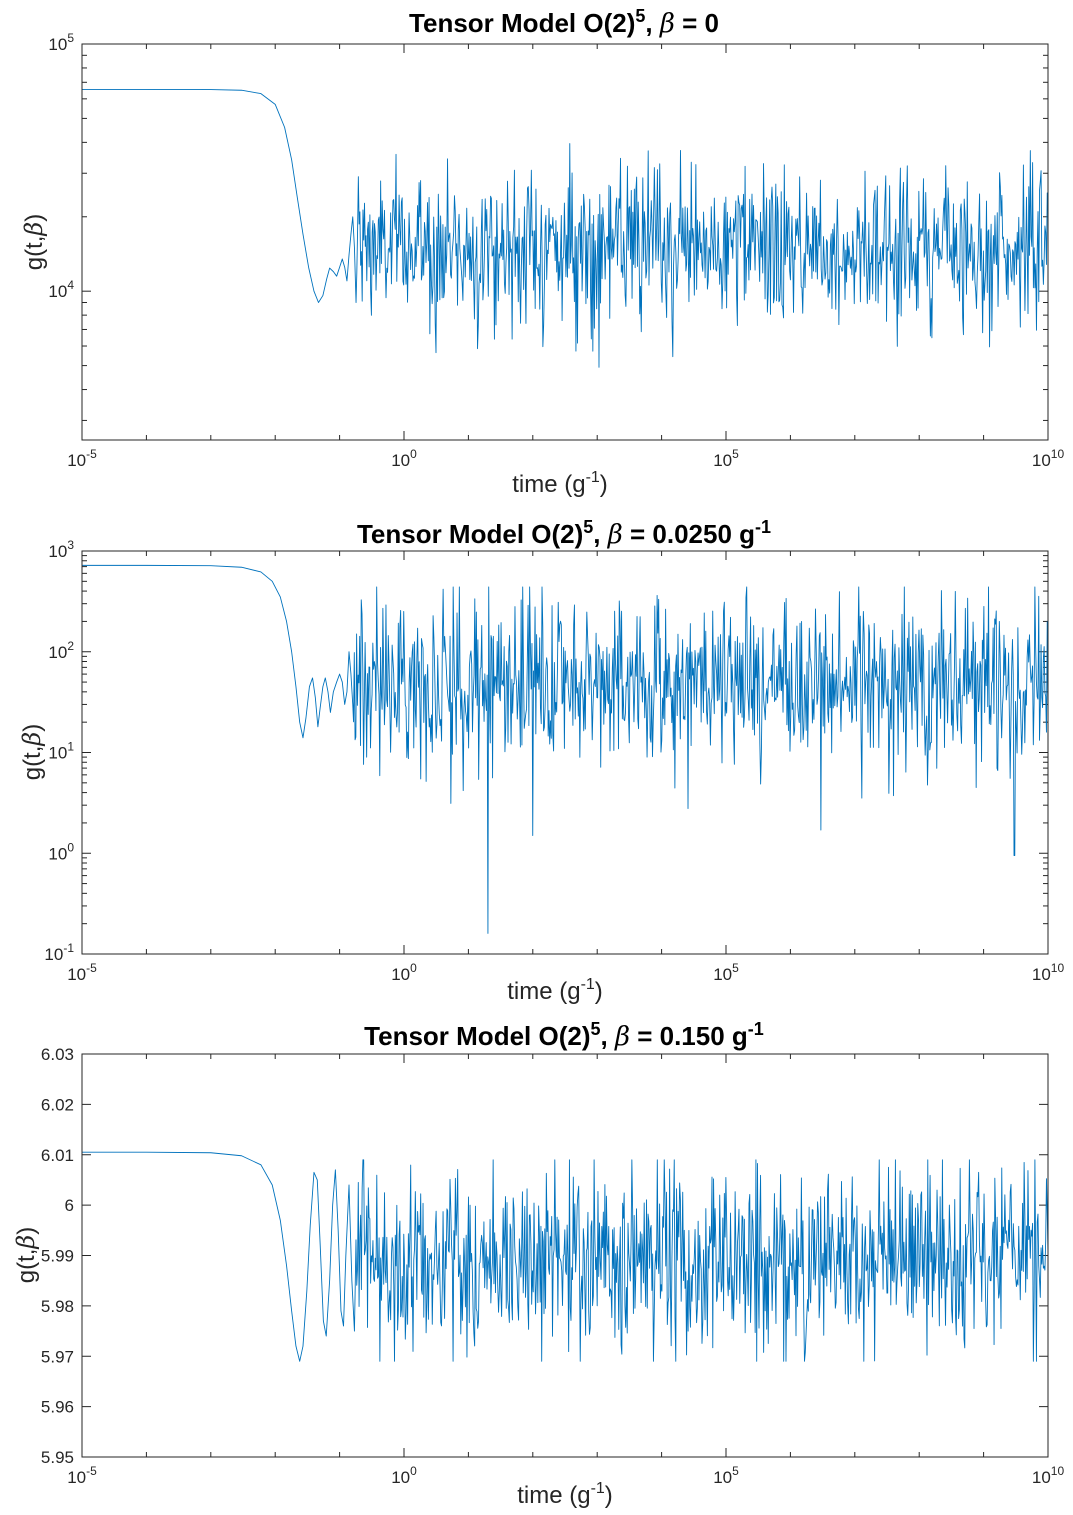 The height and width of the screenshot is (1515, 1073). Describe the element at coordinates (564, 533) in the screenshot. I see `chart-title: Tensor Model O(2)5, β = 0.0250 g-1` at that location.